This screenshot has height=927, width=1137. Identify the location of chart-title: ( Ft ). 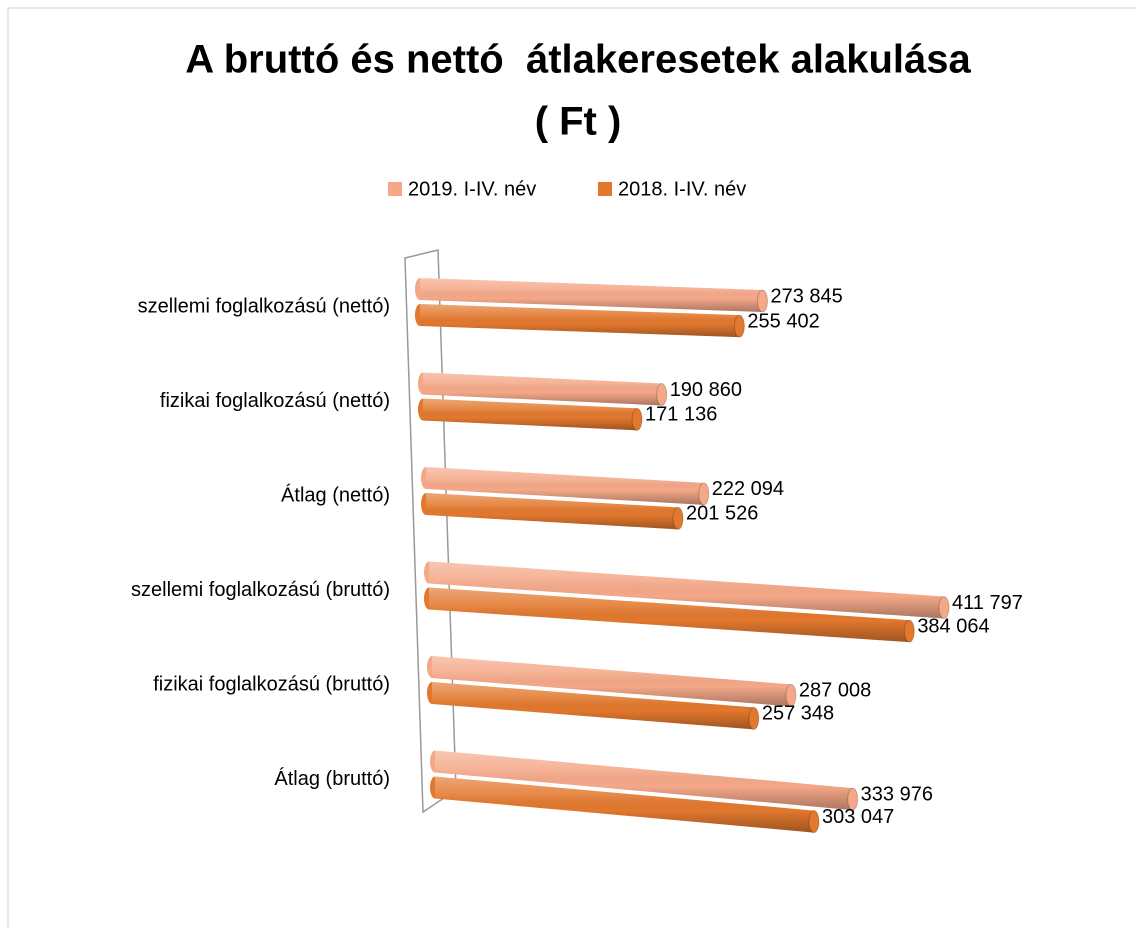
(578, 122).